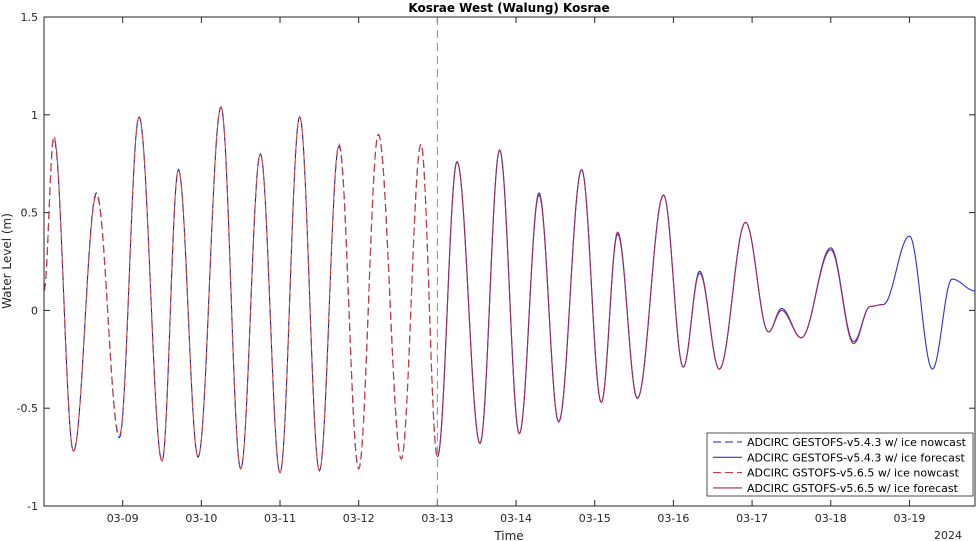 The image size is (976, 541). What do you see at coordinates (27, 408) in the screenshot?
I see `y-tick-label: -0.5` at bounding box center [27, 408].